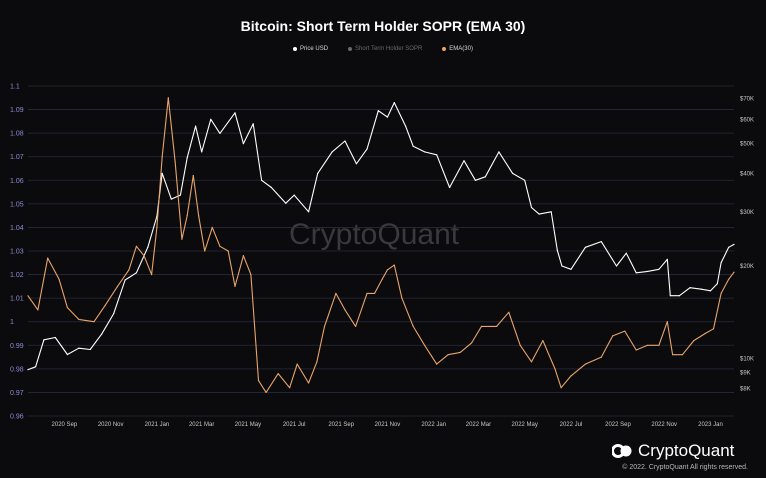 The width and height of the screenshot is (766, 478). I want to click on legend-item-price: Price USD, so click(310, 49).